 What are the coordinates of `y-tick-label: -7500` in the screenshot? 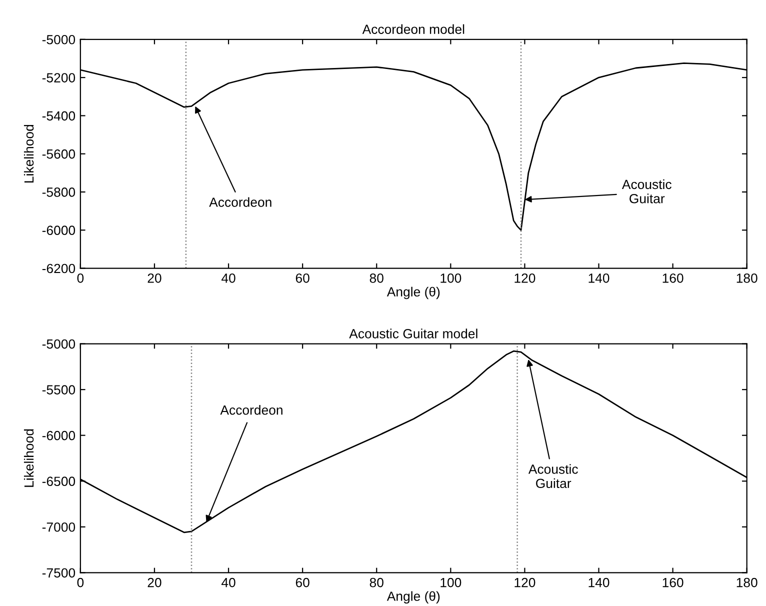 It's located at (59, 573).